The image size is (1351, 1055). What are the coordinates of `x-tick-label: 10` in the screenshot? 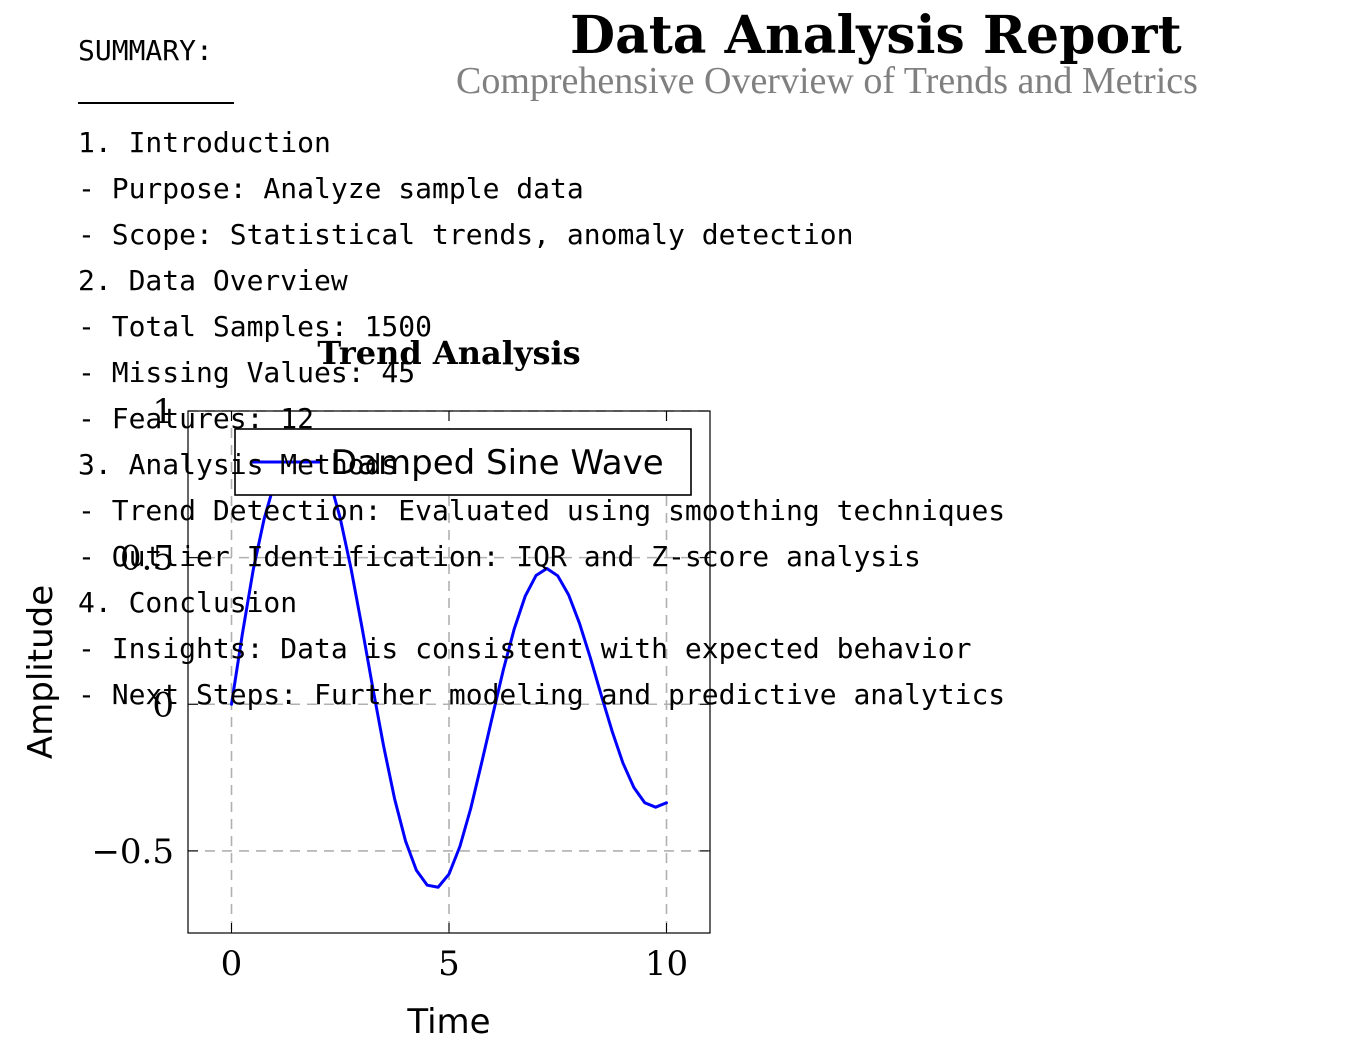 It's located at (666, 964).